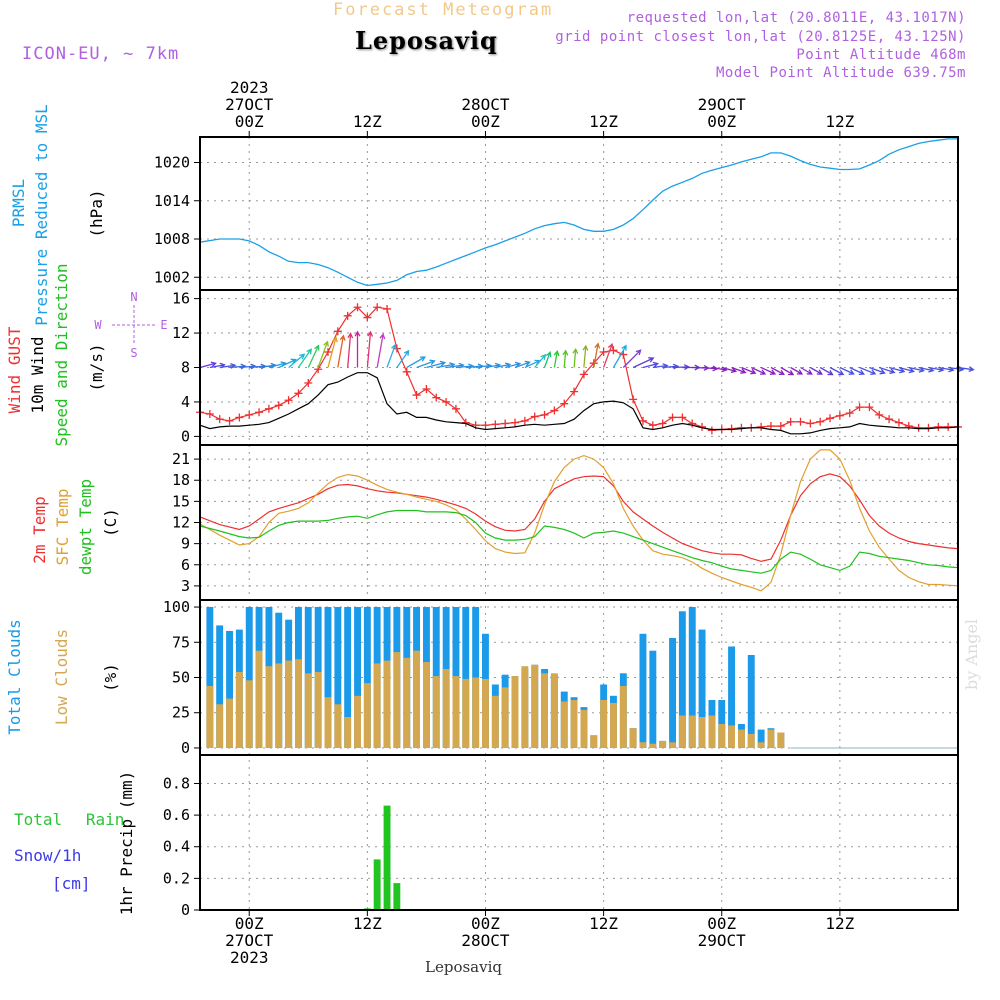  What do you see at coordinates (721, 121) in the screenshot?
I see `x-tick-label-top: 00Z` at bounding box center [721, 121].